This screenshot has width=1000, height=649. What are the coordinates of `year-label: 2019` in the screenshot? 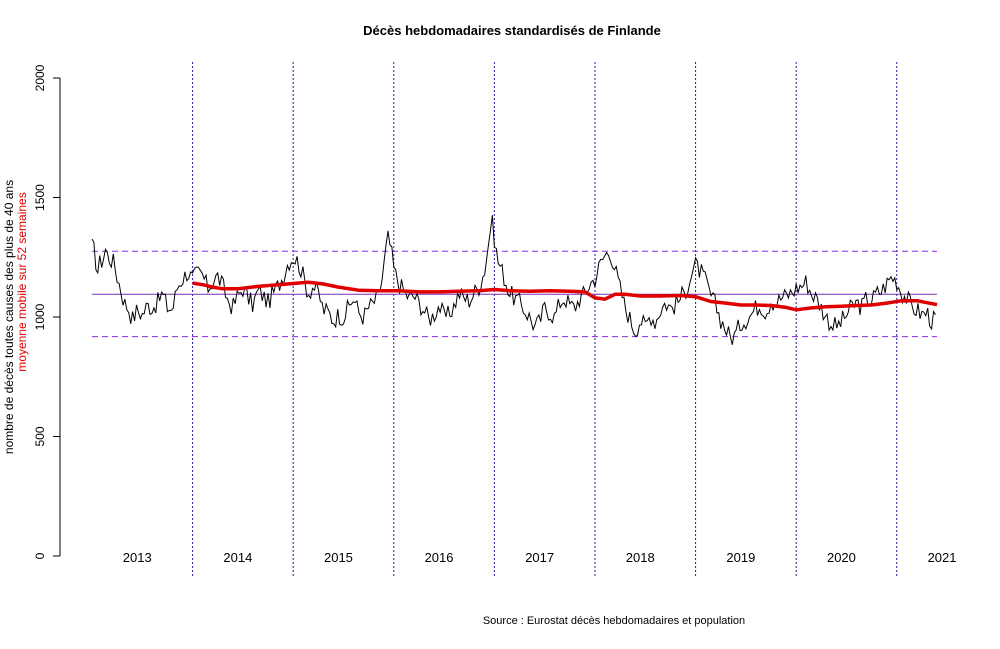 It's located at (740, 557).